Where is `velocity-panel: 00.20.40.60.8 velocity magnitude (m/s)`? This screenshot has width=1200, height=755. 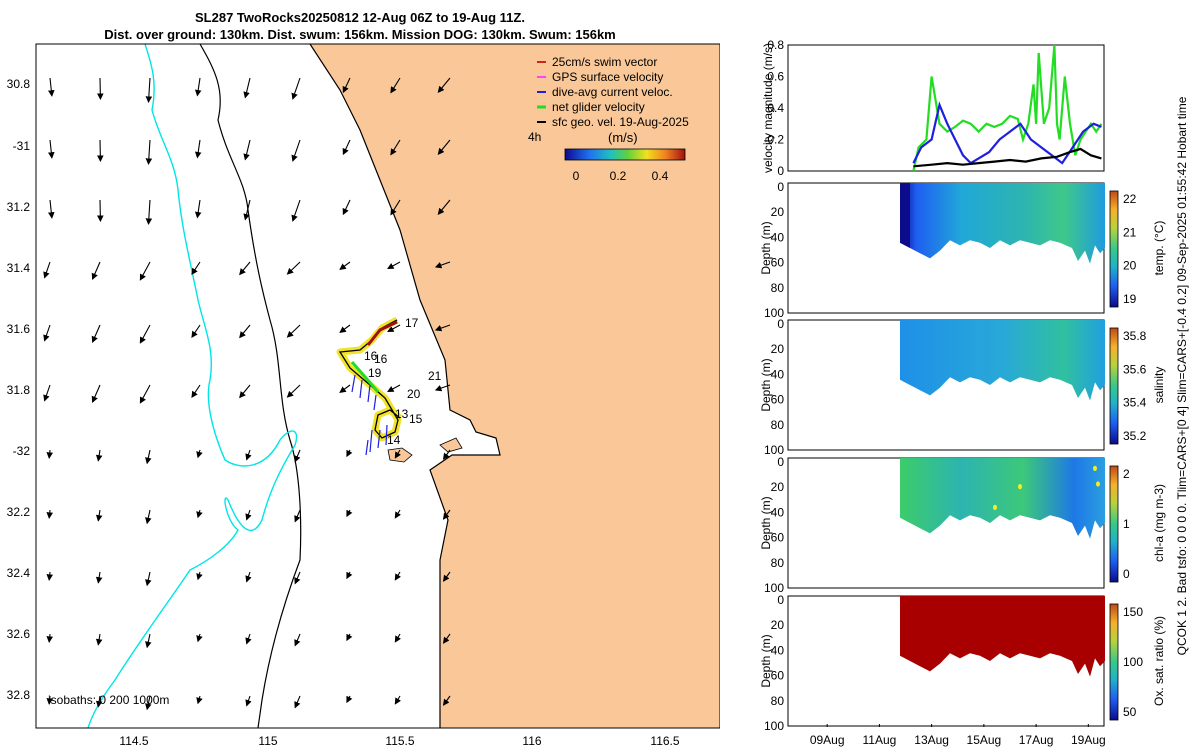 velocity-panel: 00.20.40.60.8 velocity magnitude (m/s) is located at coordinates (932, 108).